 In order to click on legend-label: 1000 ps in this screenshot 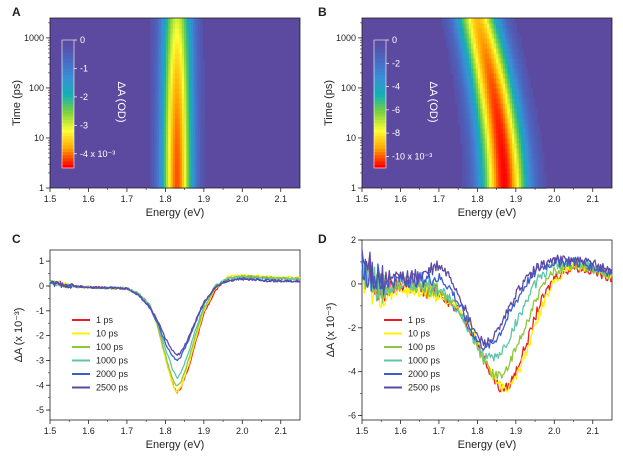, I will do `click(424, 361)`.